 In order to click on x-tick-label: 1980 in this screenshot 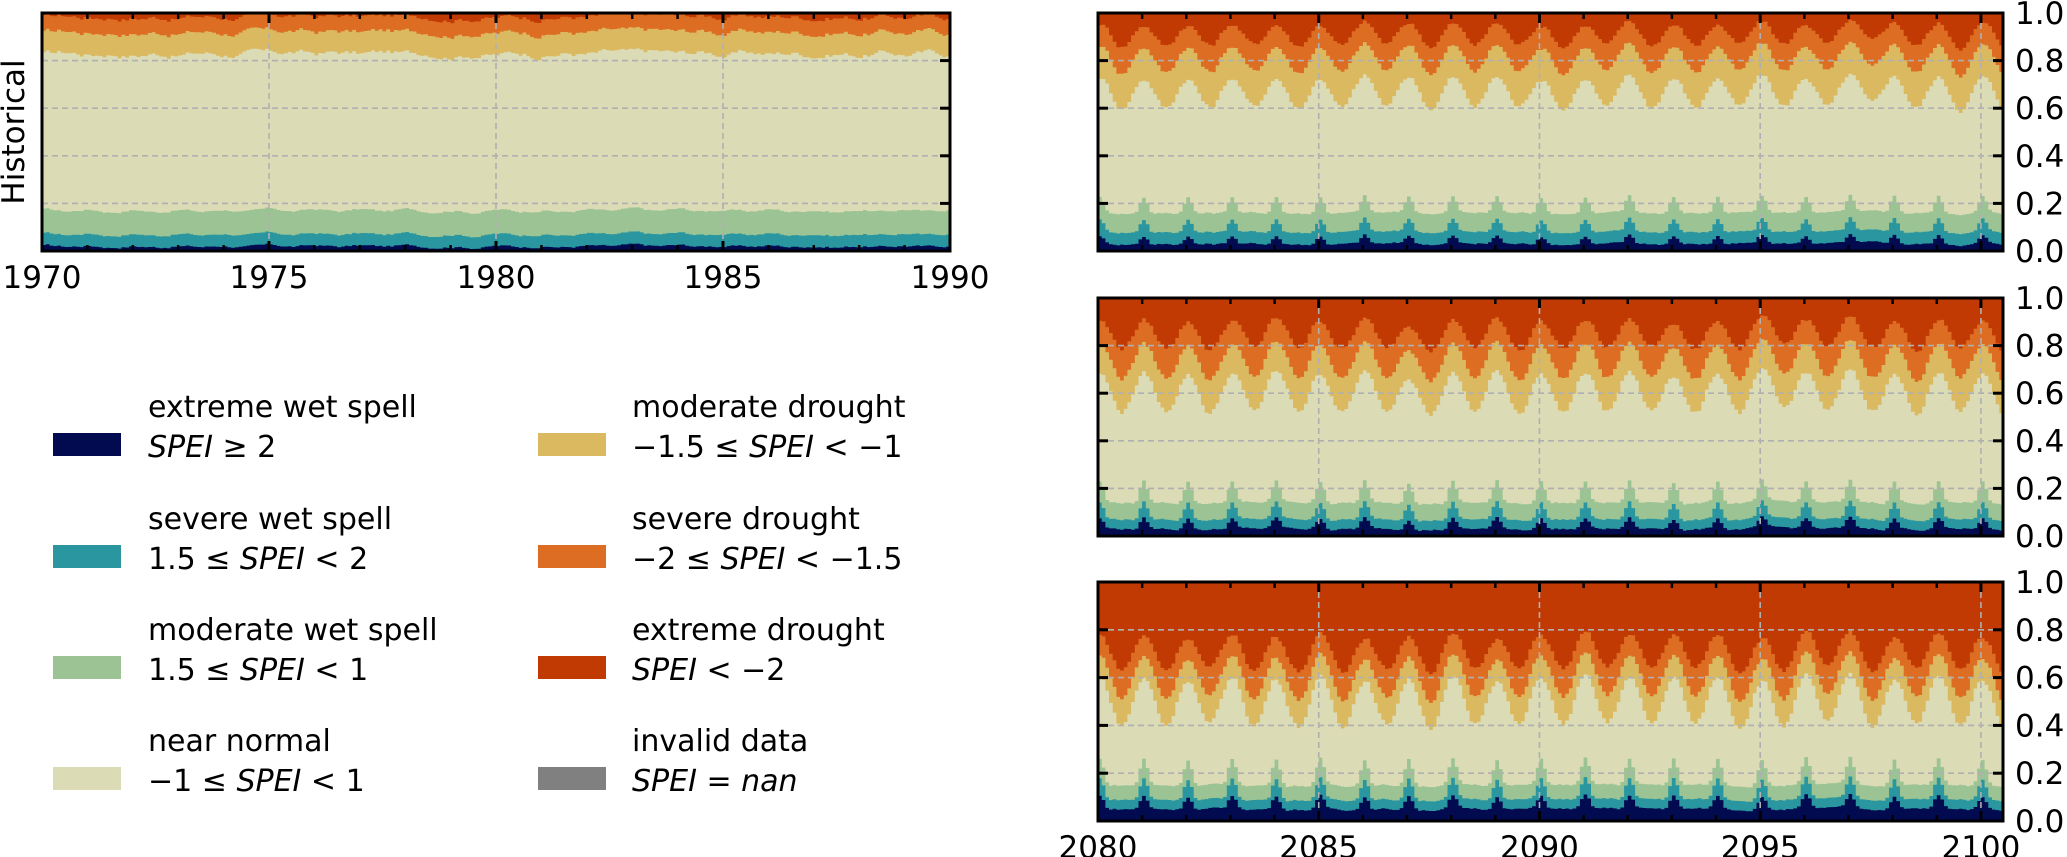, I will do `click(496, 278)`.